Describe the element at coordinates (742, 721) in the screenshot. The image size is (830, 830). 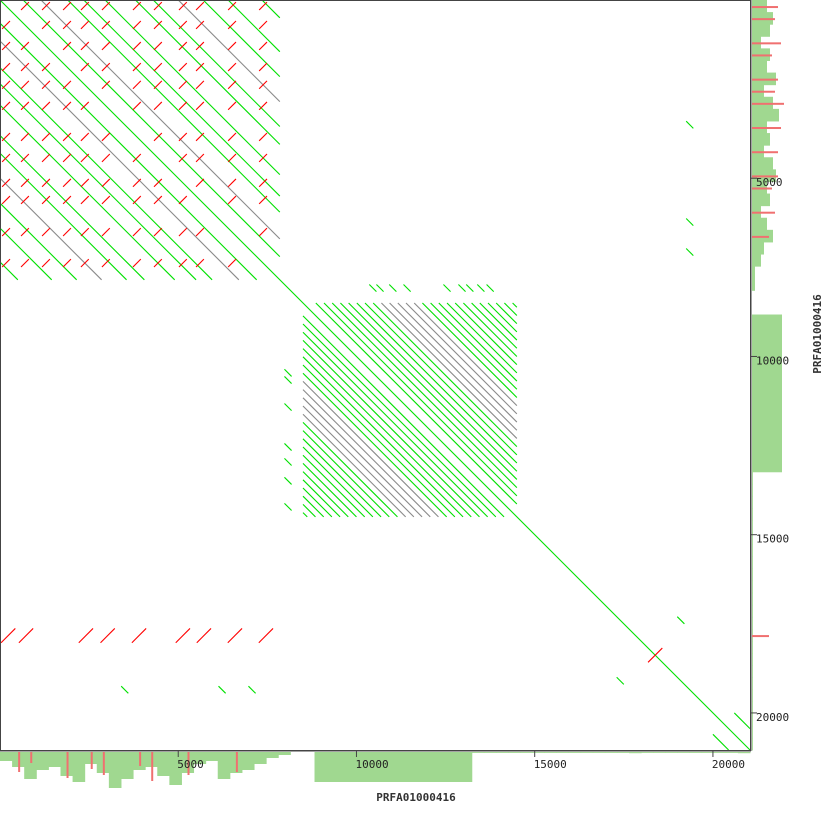
I see `tail-diagonal` at that location.